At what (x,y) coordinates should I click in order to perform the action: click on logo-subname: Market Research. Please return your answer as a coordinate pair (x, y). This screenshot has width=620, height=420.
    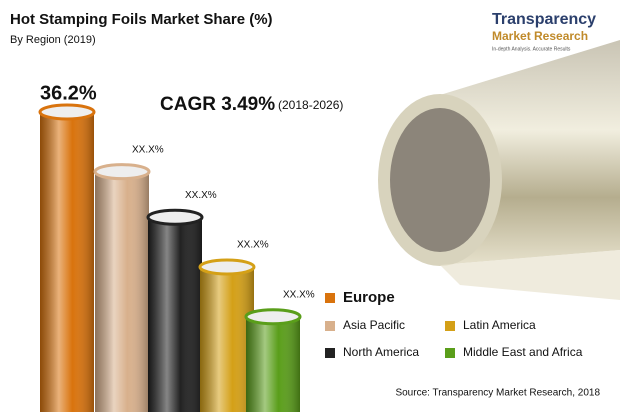
    Looking at the image, I should click on (540, 36).